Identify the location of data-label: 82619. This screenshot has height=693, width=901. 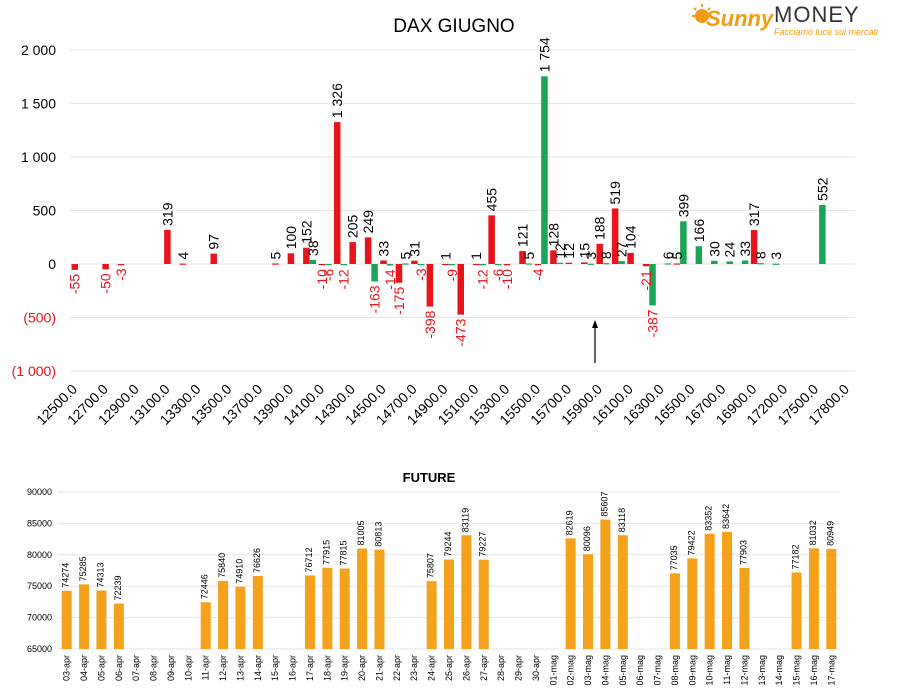
(570, 522).